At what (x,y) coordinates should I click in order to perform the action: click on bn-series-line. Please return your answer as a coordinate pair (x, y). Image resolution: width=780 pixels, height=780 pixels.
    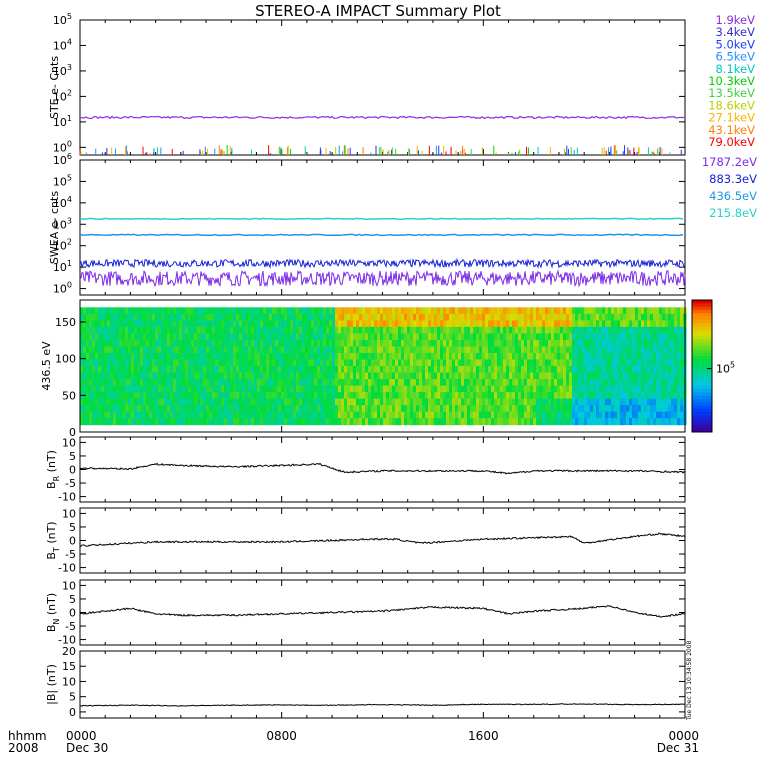
    Looking at the image, I should click on (382, 611).